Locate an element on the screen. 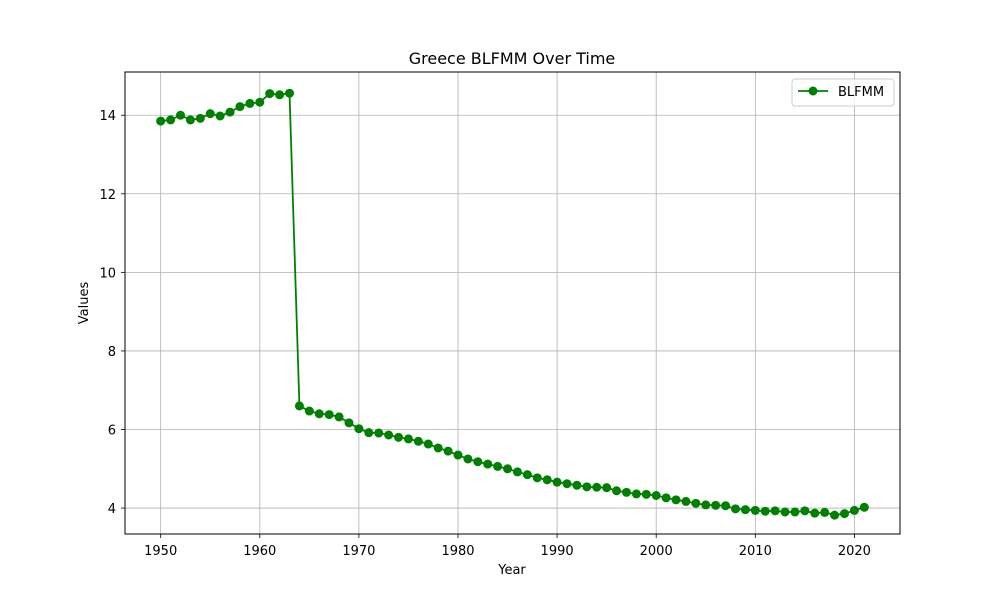 The width and height of the screenshot is (1000, 604). legend-box is located at coordinates (843, 92).